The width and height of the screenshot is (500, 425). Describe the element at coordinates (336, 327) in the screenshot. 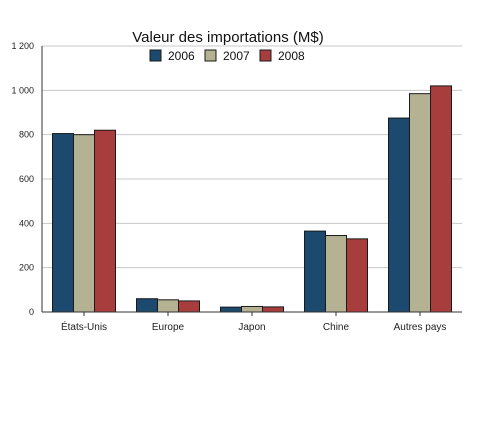

I see `x-category-label: Chine` at that location.